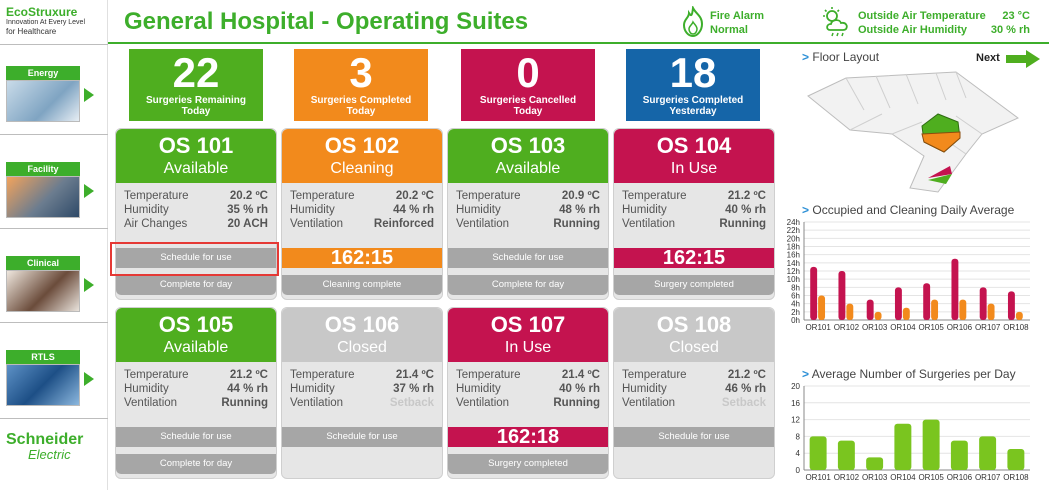  Describe the element at coordinates (361, 72) in the screenshot. I see `summary-value: 3` at that location.